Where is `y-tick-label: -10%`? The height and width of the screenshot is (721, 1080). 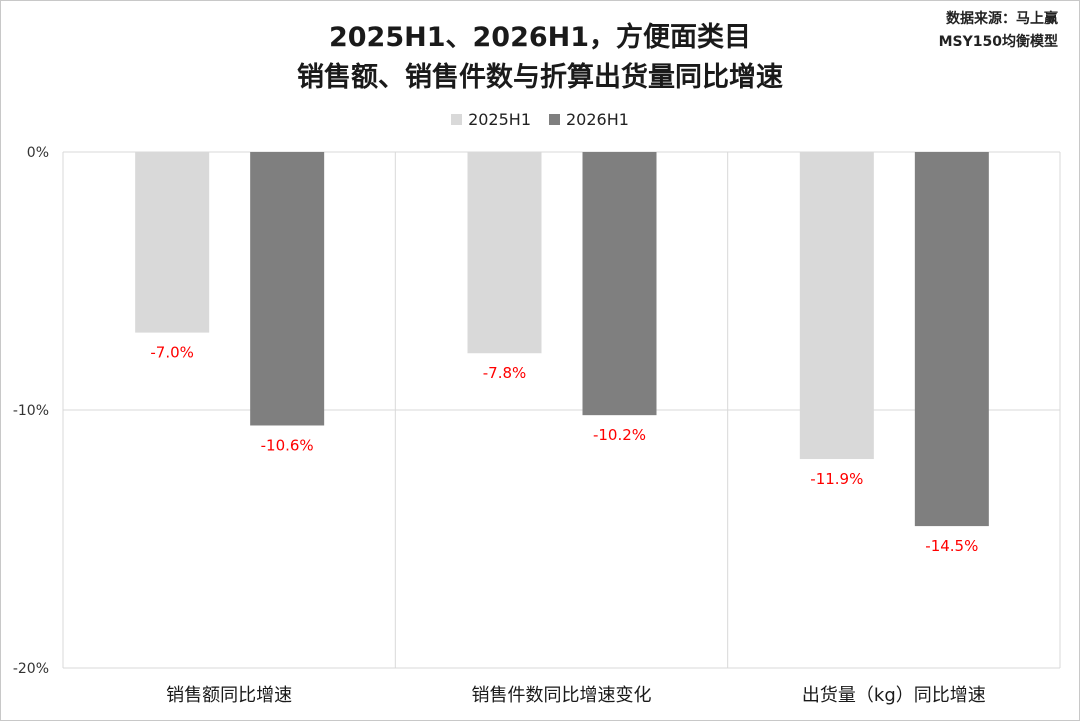
y-tick-label: -10% is located at coordinates (31, 411).